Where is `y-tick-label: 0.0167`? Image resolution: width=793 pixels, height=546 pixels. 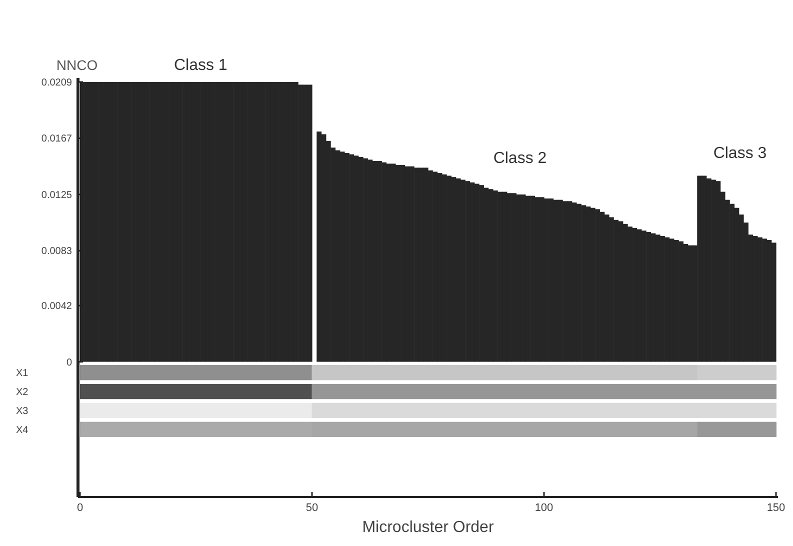
y-tick-label: 0.0167 is located at coordinates (56, 139).